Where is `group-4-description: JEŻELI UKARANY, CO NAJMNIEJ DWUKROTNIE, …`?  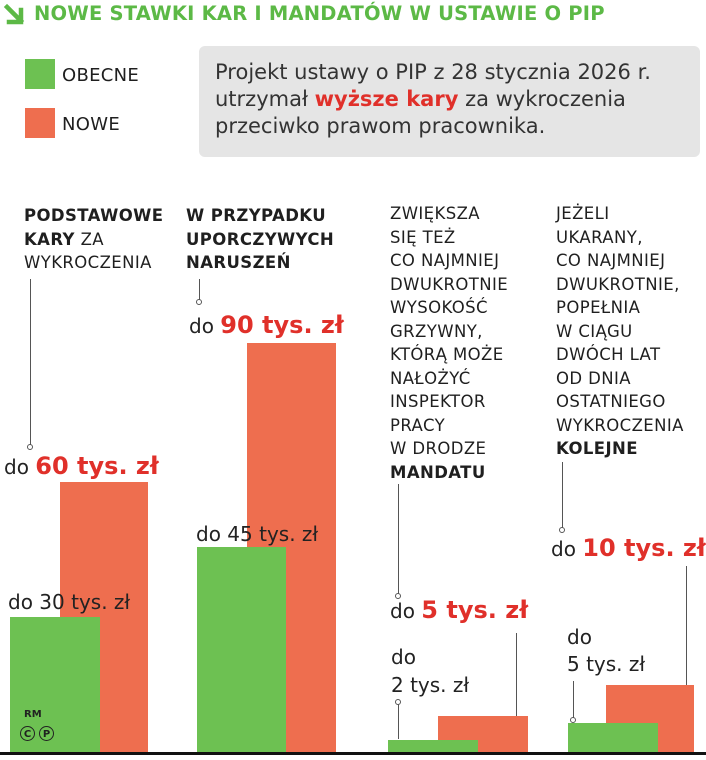
group-4-description: JEŻELI UKARANY, CO NAJMNIEJ DWUKROTNIE, … is located at coordinates (620, 331).